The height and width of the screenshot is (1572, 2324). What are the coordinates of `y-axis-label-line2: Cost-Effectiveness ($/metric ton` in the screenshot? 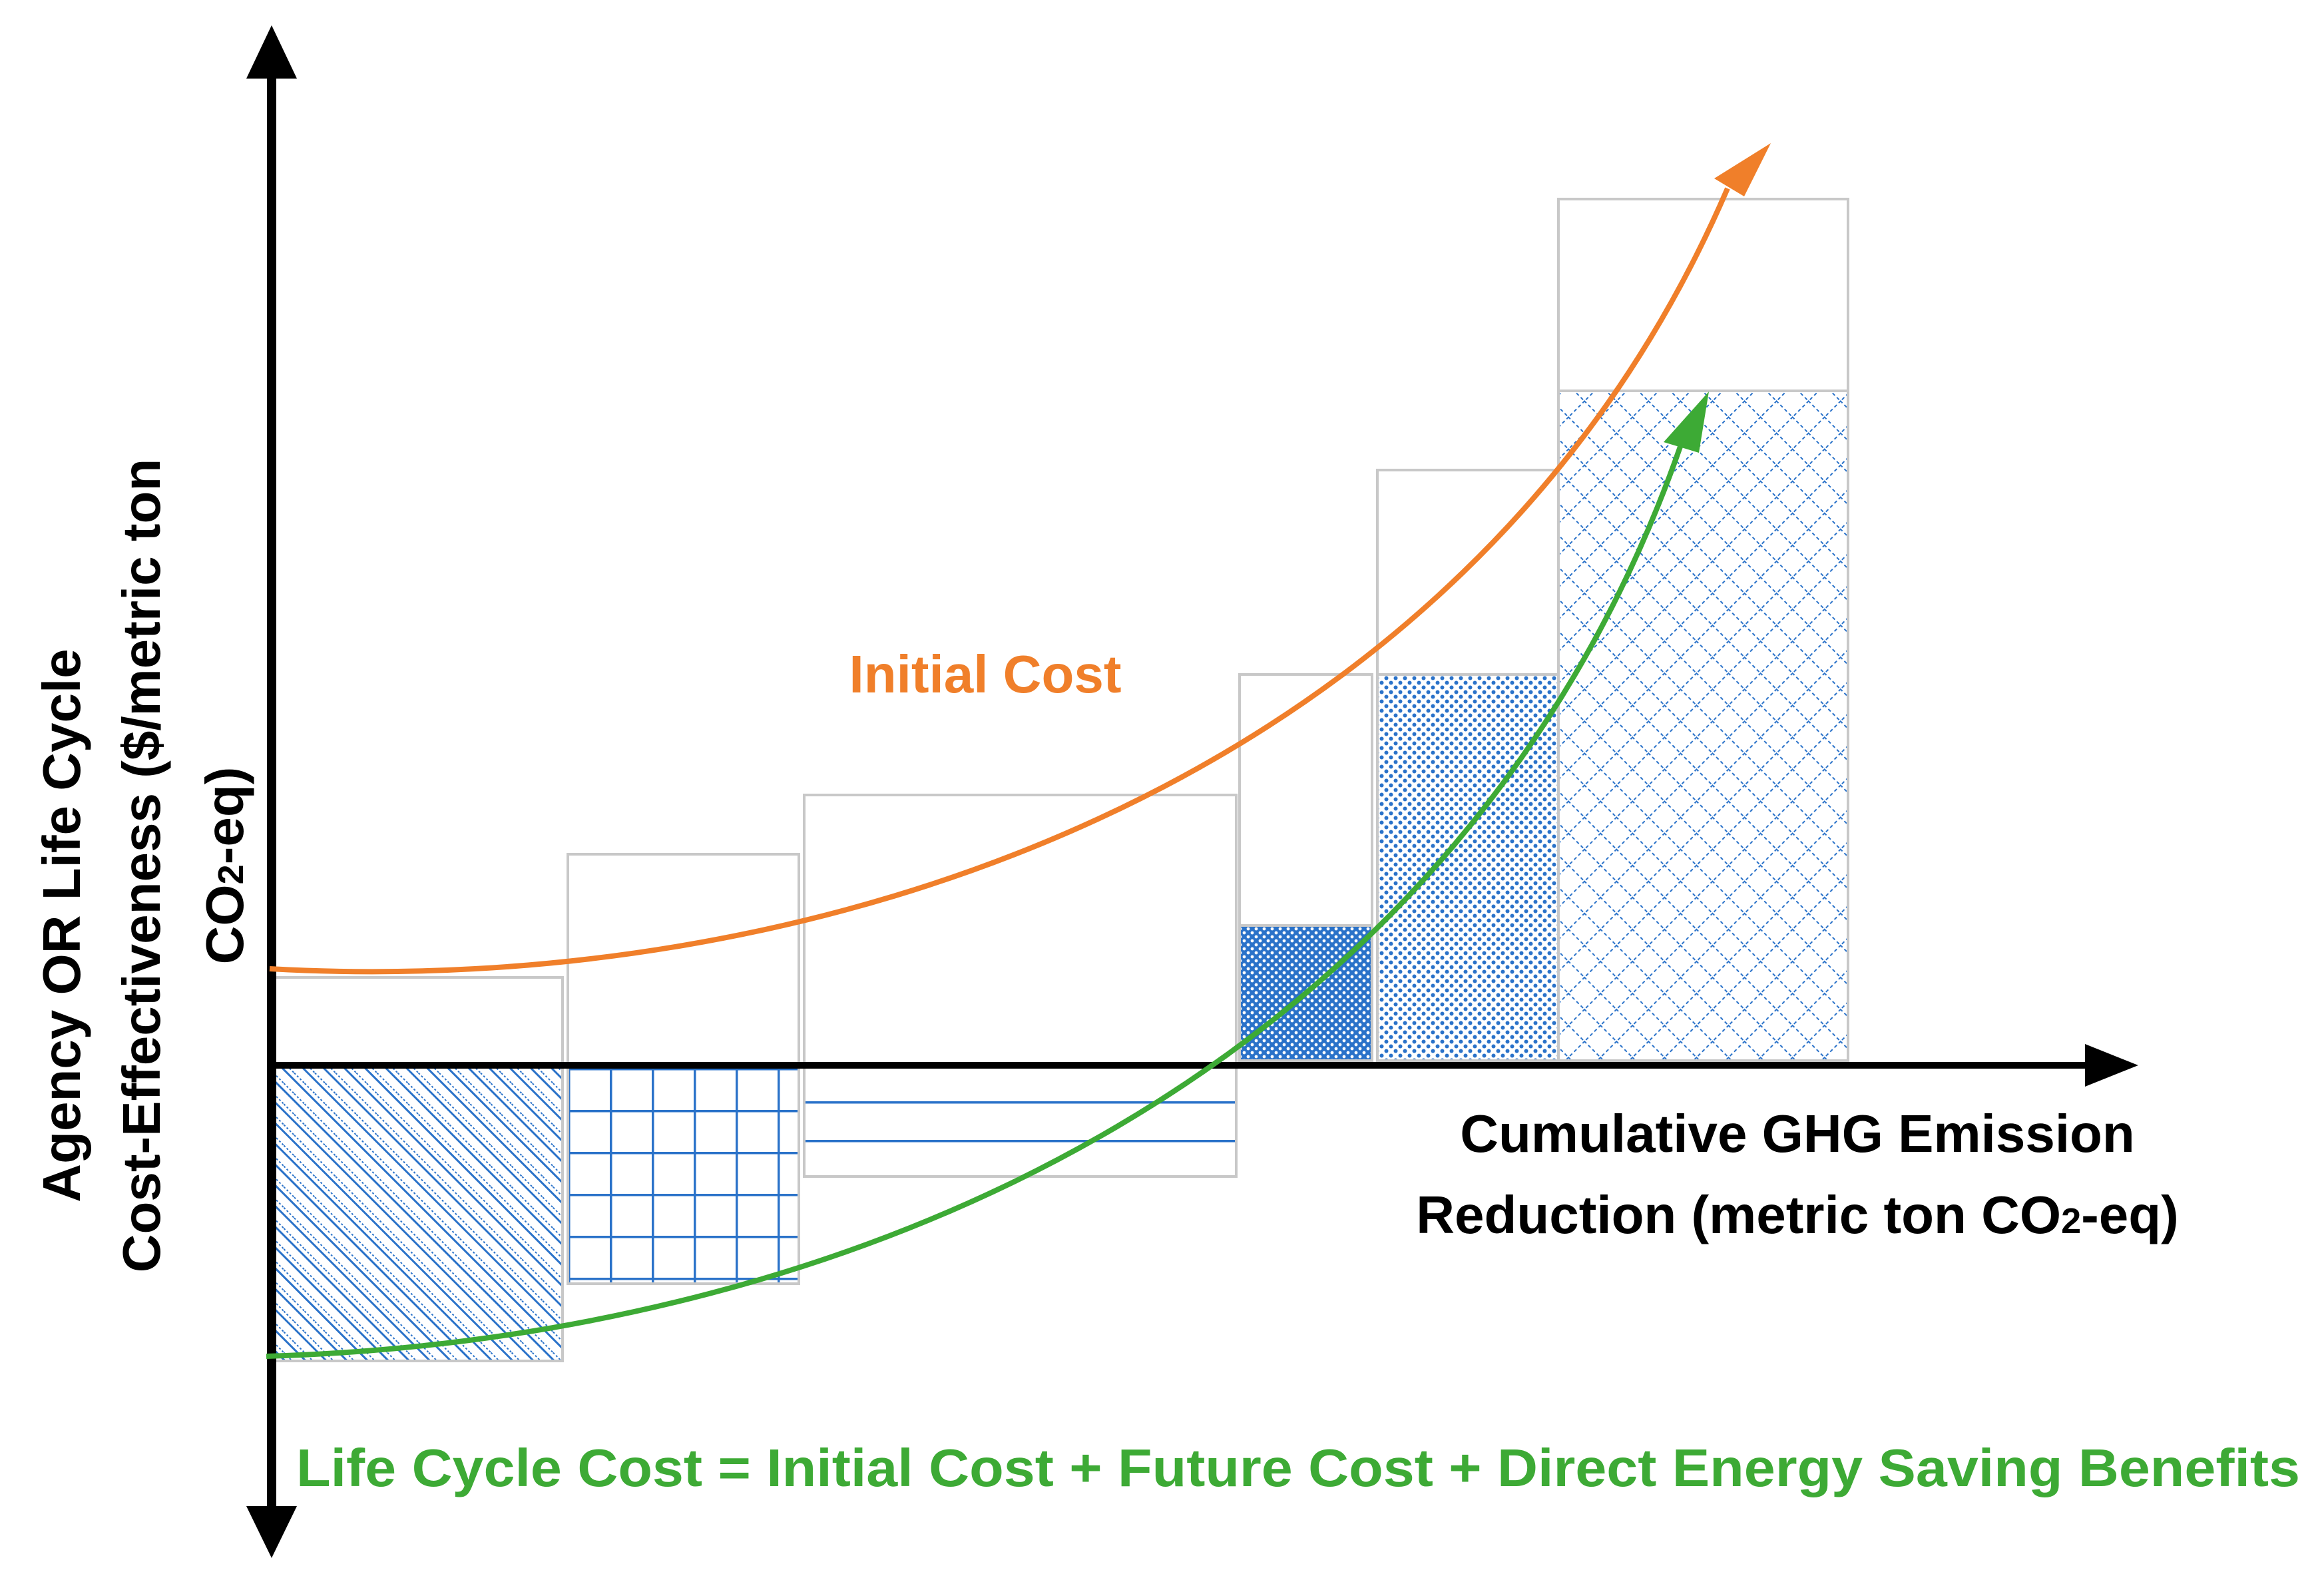 It's located at (142, 866).